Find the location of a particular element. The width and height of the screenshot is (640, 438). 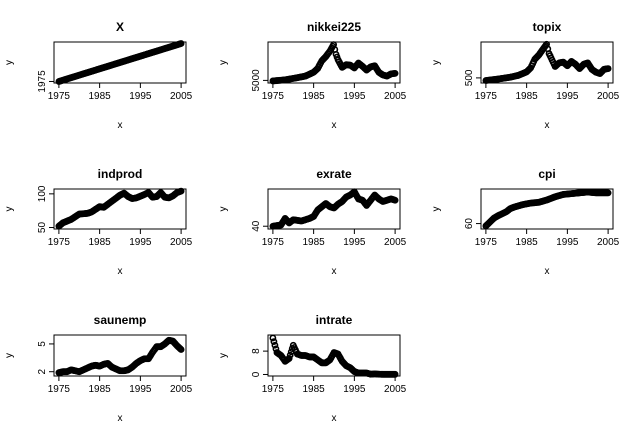

y-tick-label: 5000 is located at coordinates (256, 80).